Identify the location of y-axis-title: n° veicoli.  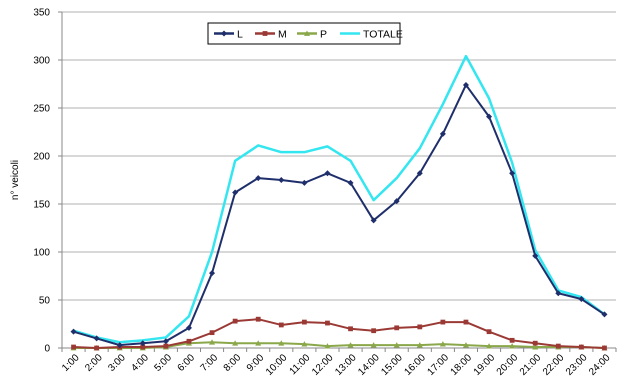
(15, 180).